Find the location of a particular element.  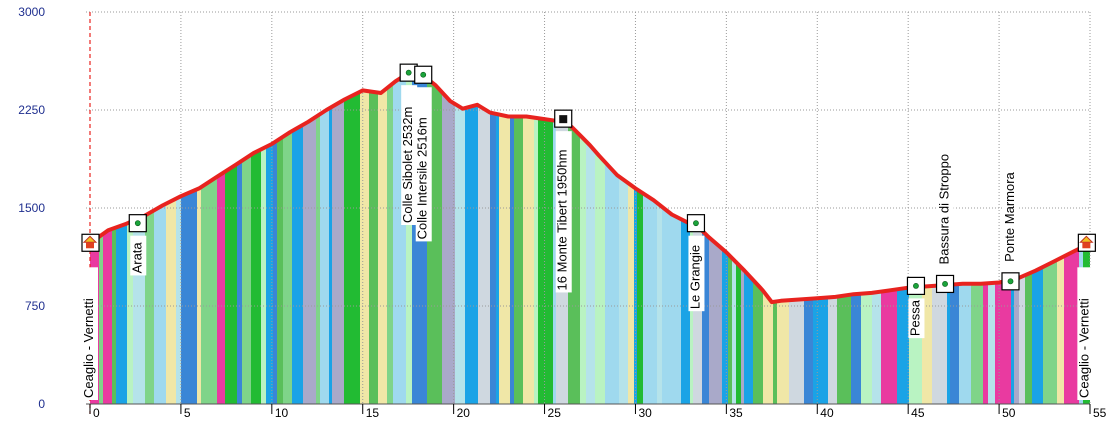

waypoint-label: Pessa is located at coordinates (914, 317).